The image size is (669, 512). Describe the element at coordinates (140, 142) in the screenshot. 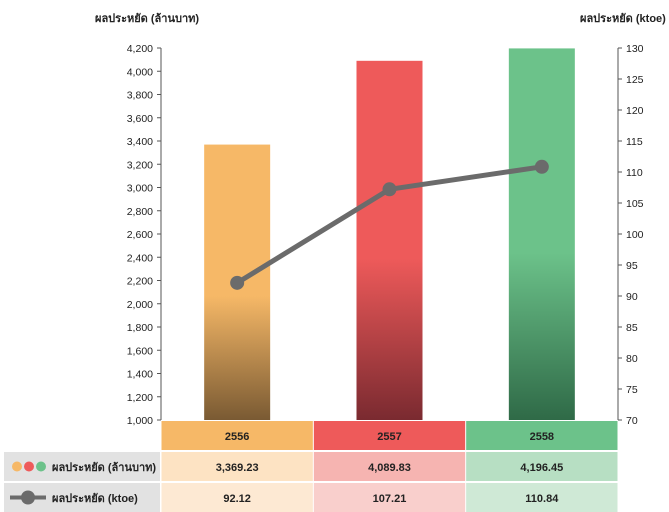

I see `y-tick-label: 3,400` at that location.